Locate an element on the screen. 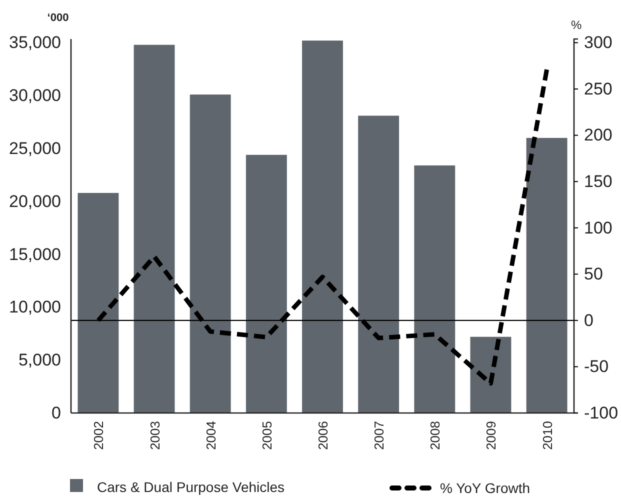  y2-tick-label: 150 is located at coordinates (598, 182).